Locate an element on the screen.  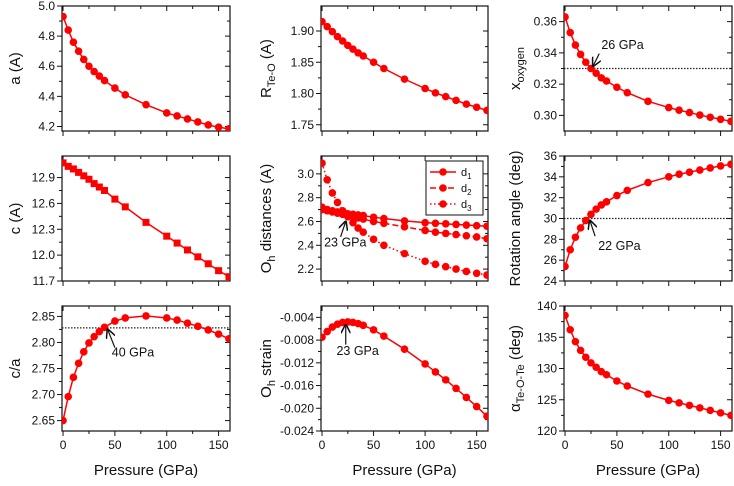
plot-frame is located at coordinates (146, 368).